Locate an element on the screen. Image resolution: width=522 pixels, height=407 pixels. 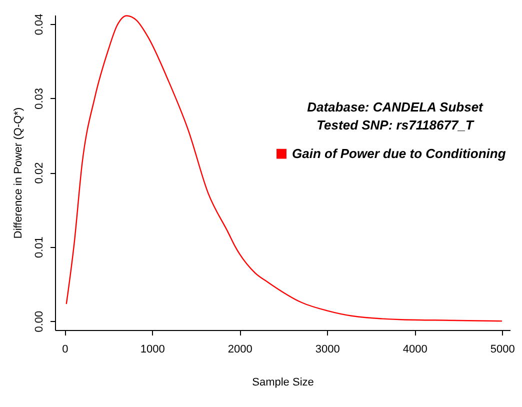
x-tick-label: 5000 is located at coordinates (502, 350).